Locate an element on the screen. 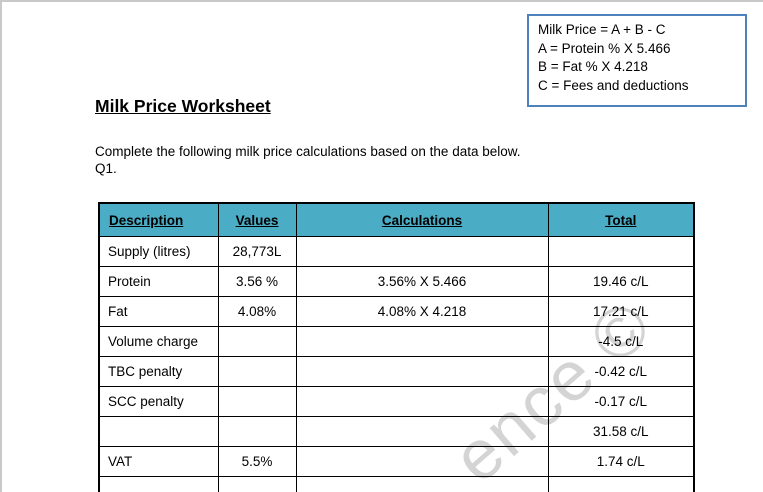 The width and height of the screenshot is (763, 492). table-row: Volume charge -4.5 c/L is located at coordinates (396, 341).